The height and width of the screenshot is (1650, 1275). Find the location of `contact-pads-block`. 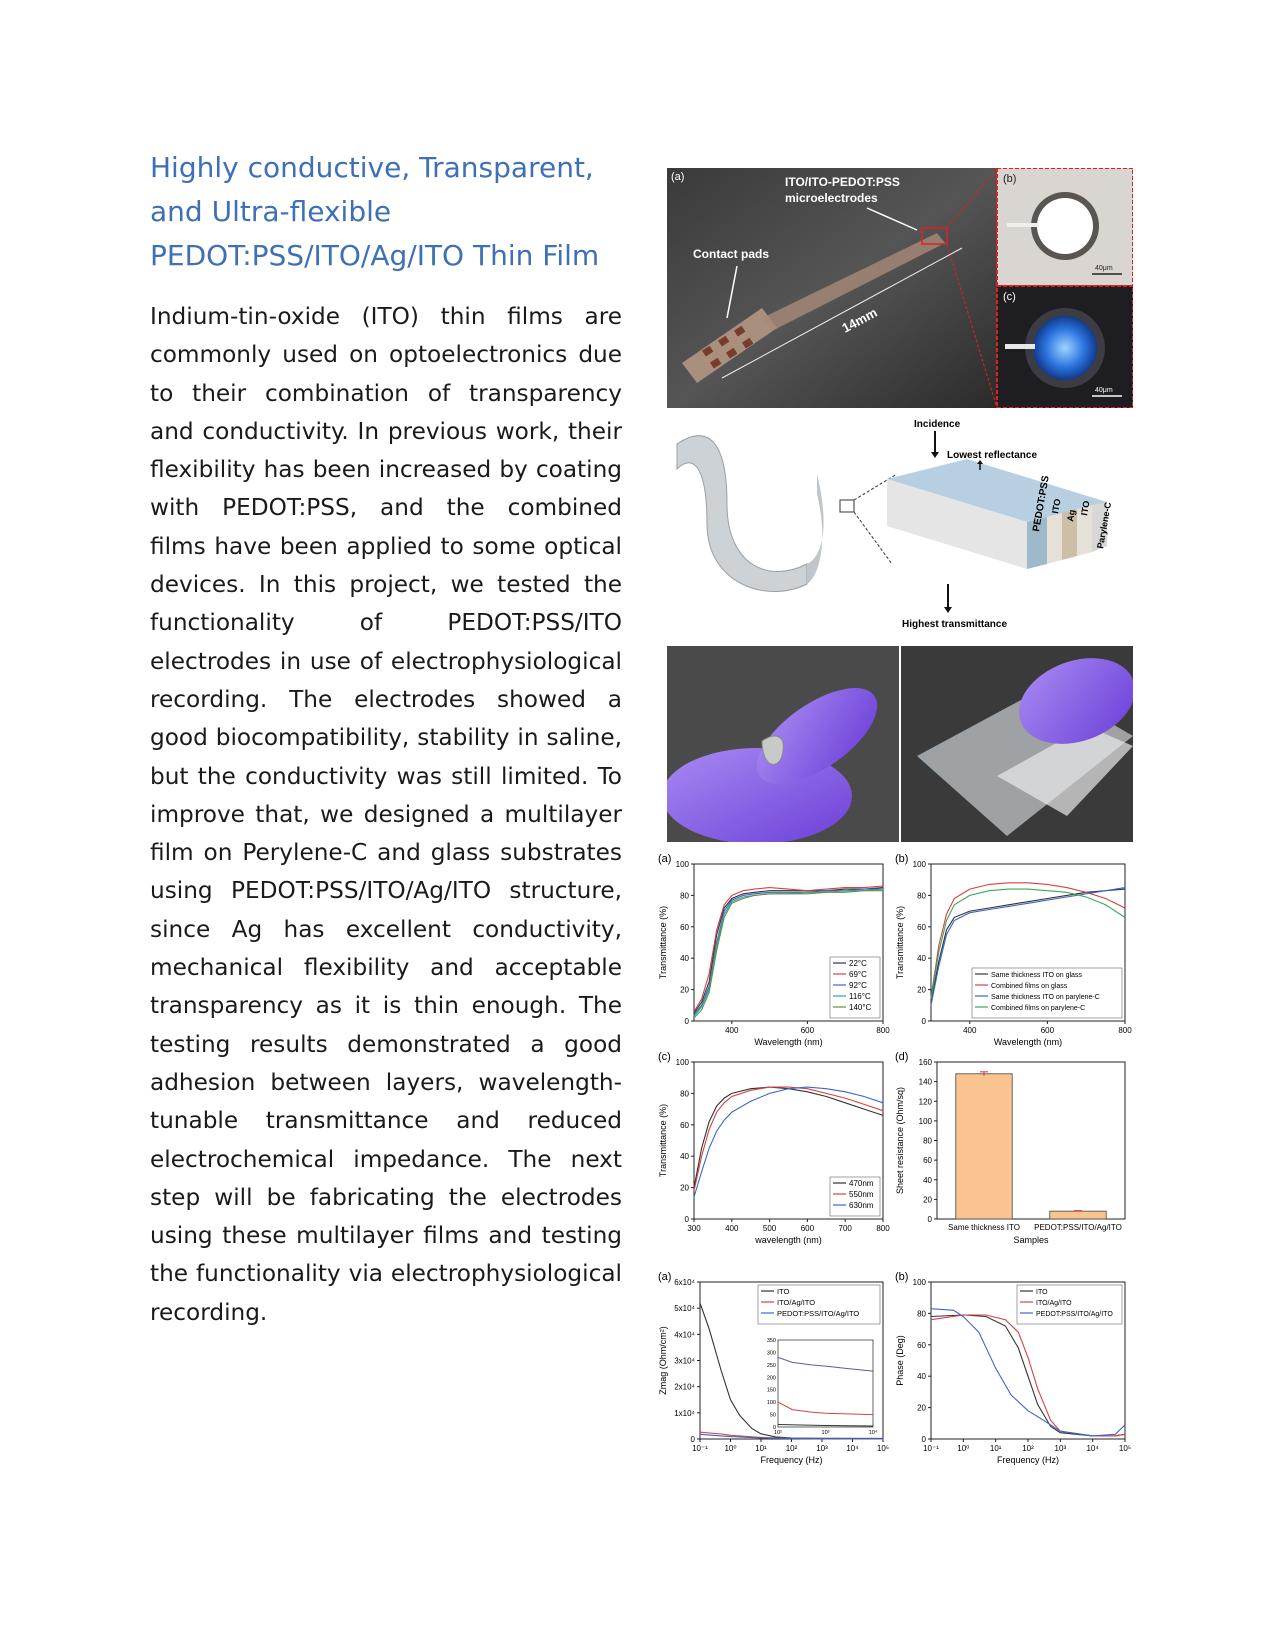

contact-pads-block is located at coordinates (729, 345).